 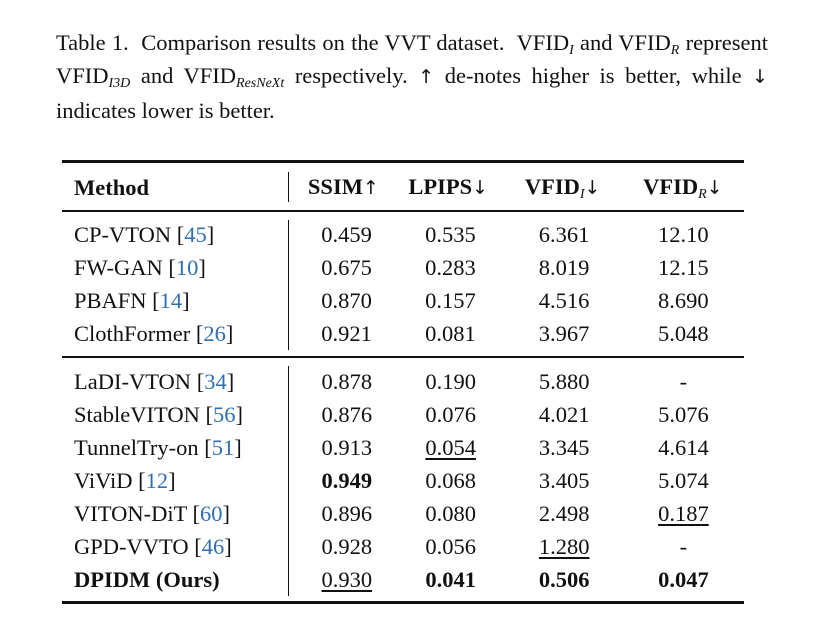 What do you see at coordinates (152, 513) in the screenshot?
I see `method-name: VITON-DiT [60]` at bounding box center [152, 513].